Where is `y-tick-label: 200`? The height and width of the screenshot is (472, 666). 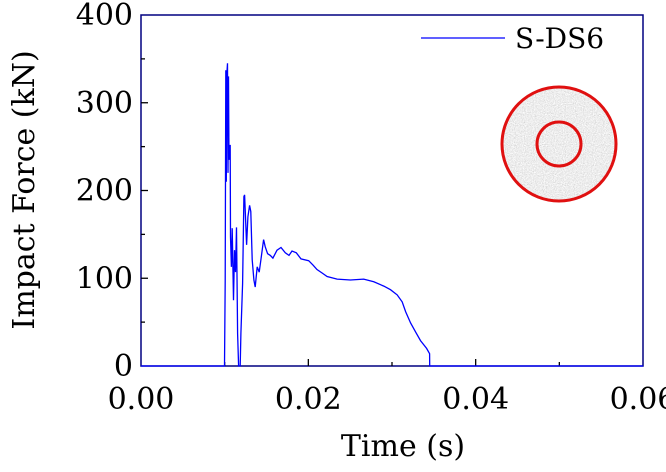 y-tick-label: 200 is located at coordinates (104, 191).